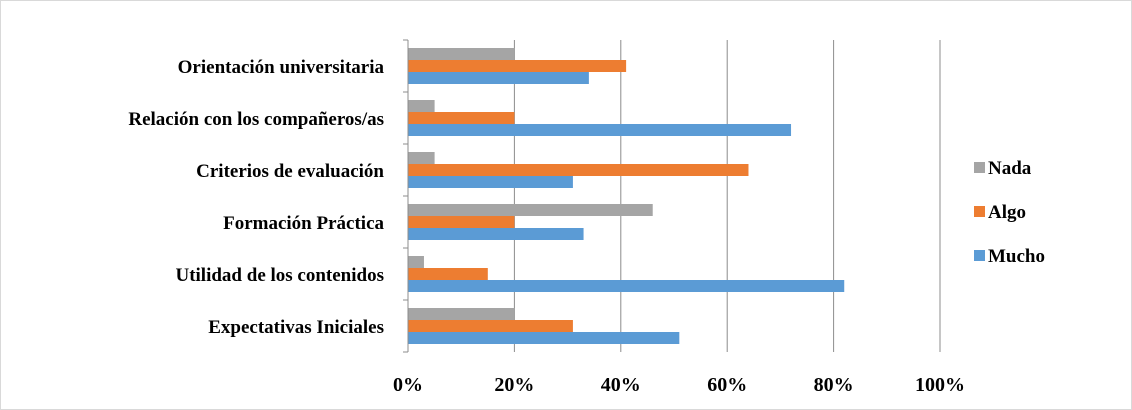 The image size is (1132, 410). What do you see at coordinates (490, 182) in the screenshot?
I see `bar-mucho-criterios-de-evaluacion` at bounding box center [490, 182].